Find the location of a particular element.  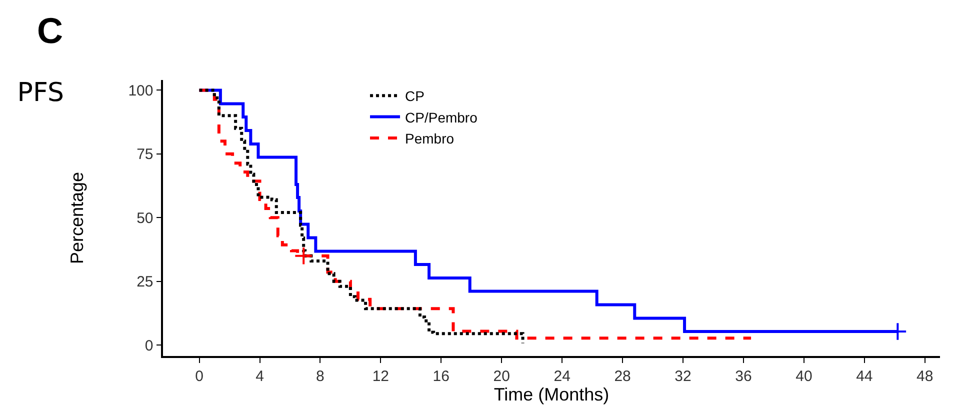

y-tick-label: 25 is located at coordinates (145, 282).